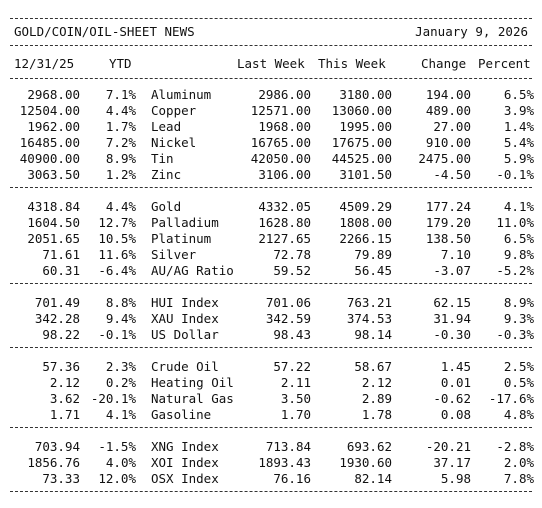  I want to click on cell-last-week: 12571.00, so click(280, 110).